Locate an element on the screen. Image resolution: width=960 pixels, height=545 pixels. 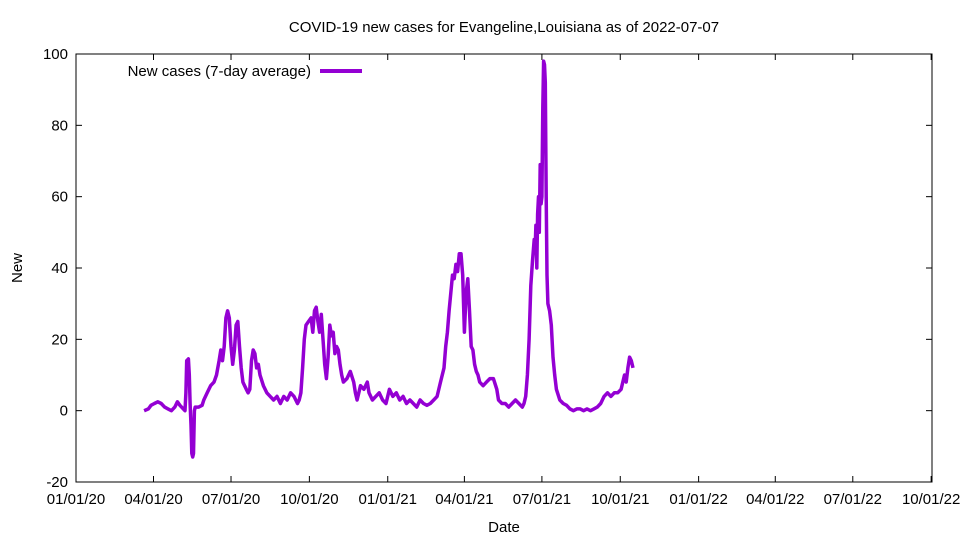
x-tick-label: 07/01/22 is located at coordinates (853, 499).